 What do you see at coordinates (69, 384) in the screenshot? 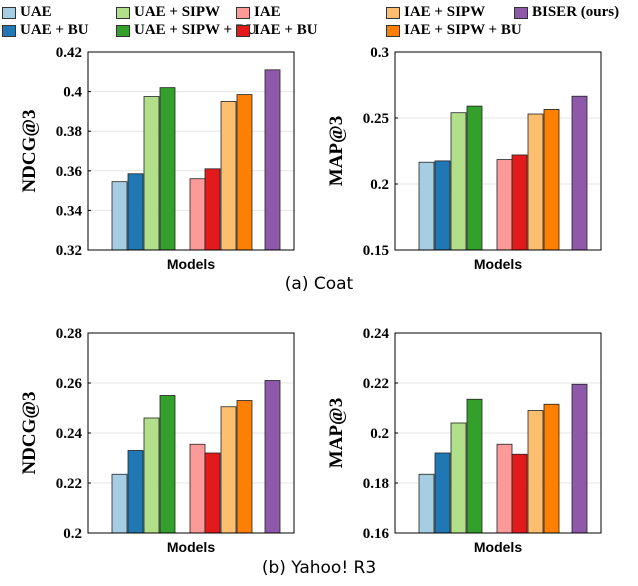
I see `y-tick-label: 0.26` at bounding box center [69, 384].